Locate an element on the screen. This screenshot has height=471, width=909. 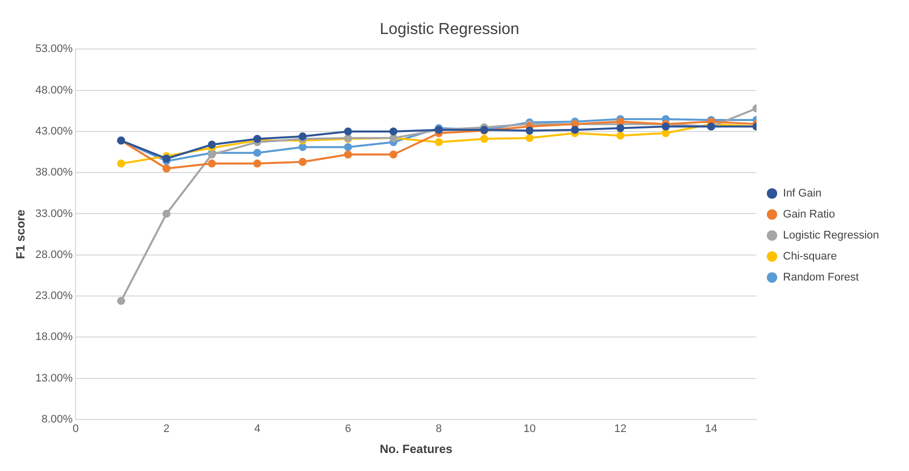
y-tick-label: 38.00% is located at coordinates (54, 172).